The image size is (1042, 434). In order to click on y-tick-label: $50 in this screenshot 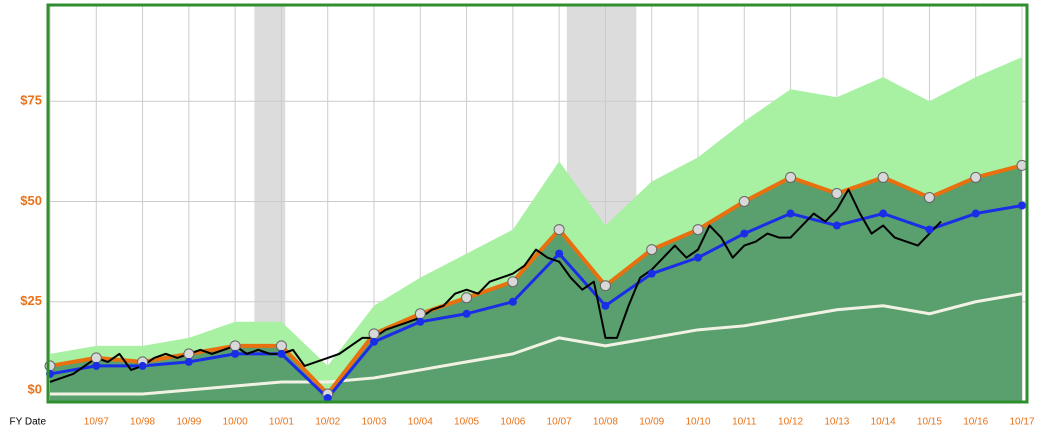, I will do `click(31, 200)`.